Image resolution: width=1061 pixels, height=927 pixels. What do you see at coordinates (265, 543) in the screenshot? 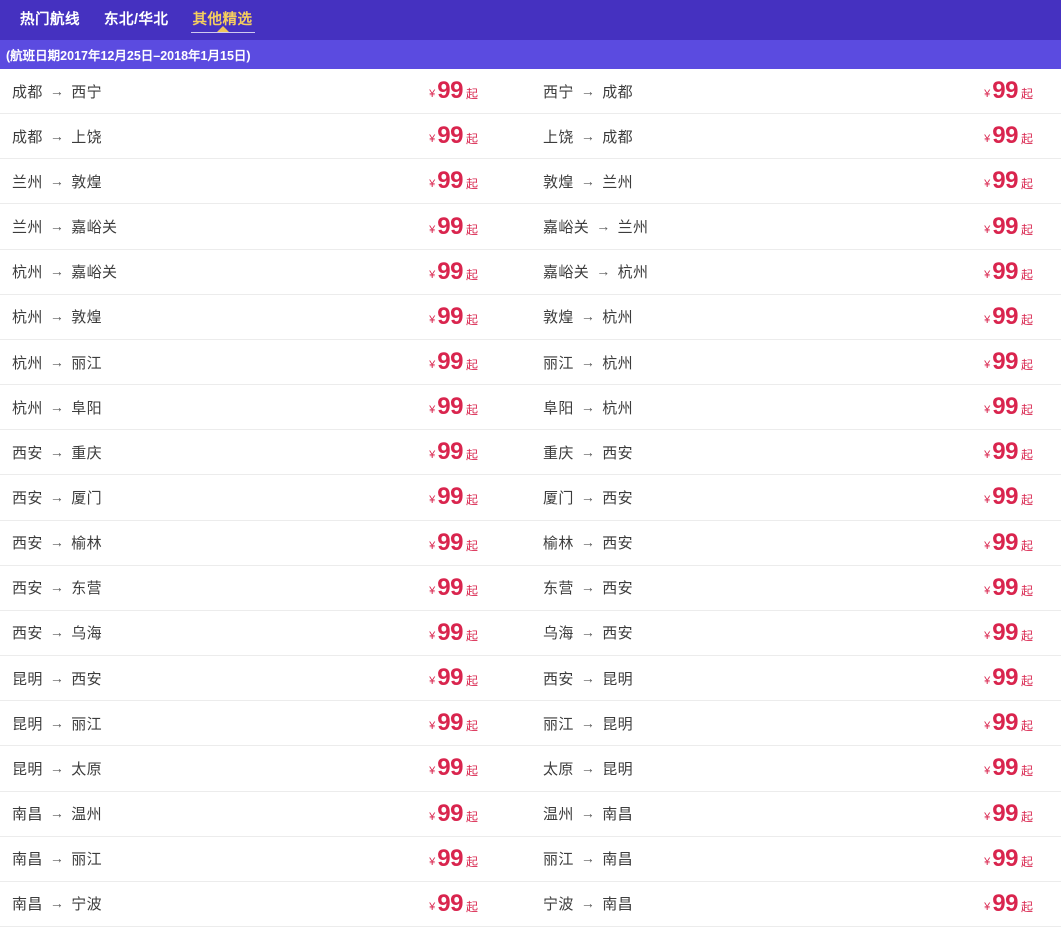
I see `route-cell-left: 西安 → 榆林 ¥99 起` at bounding box center [265, 543].